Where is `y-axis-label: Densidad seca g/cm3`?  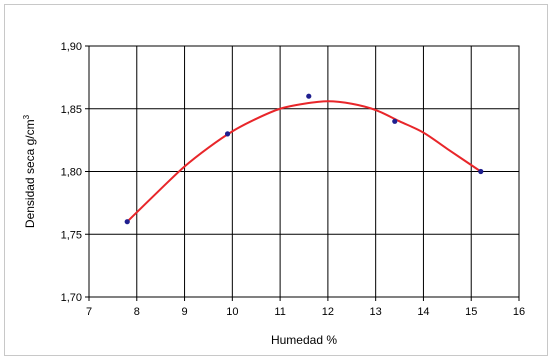
y-axis-label: Densidad seca g/cm3 is located at coordinates (29, 171).